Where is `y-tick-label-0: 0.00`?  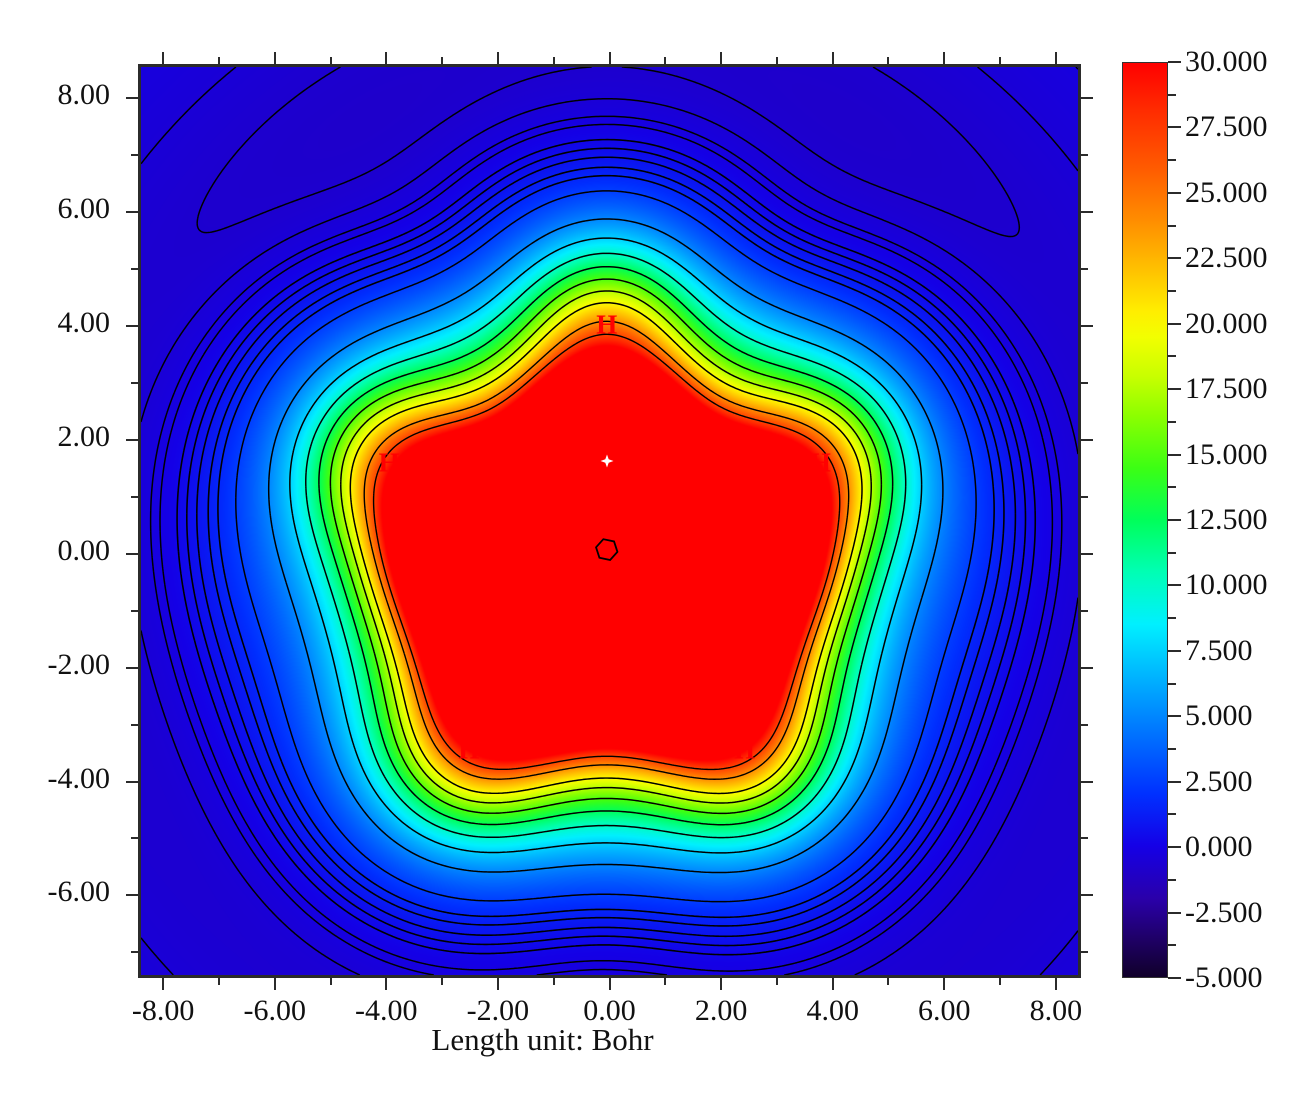 y-tick-label-0: 0.00 is located at coordinates (84, 550).